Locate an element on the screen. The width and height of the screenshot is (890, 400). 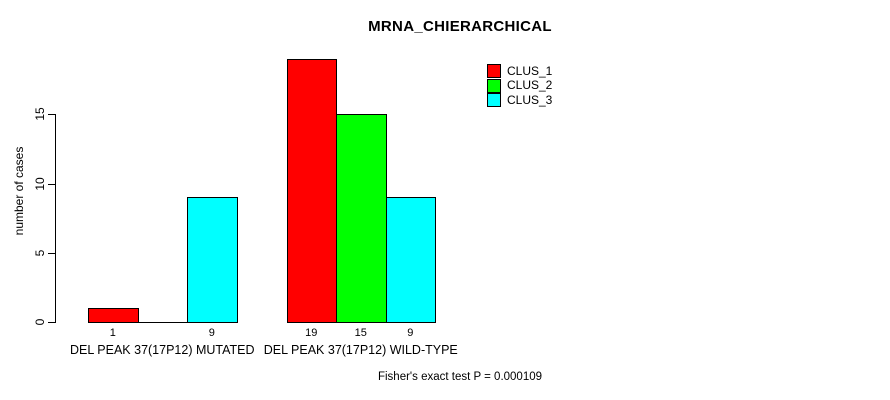
y-tick-label: 0 is located at coordinates (40, 322).